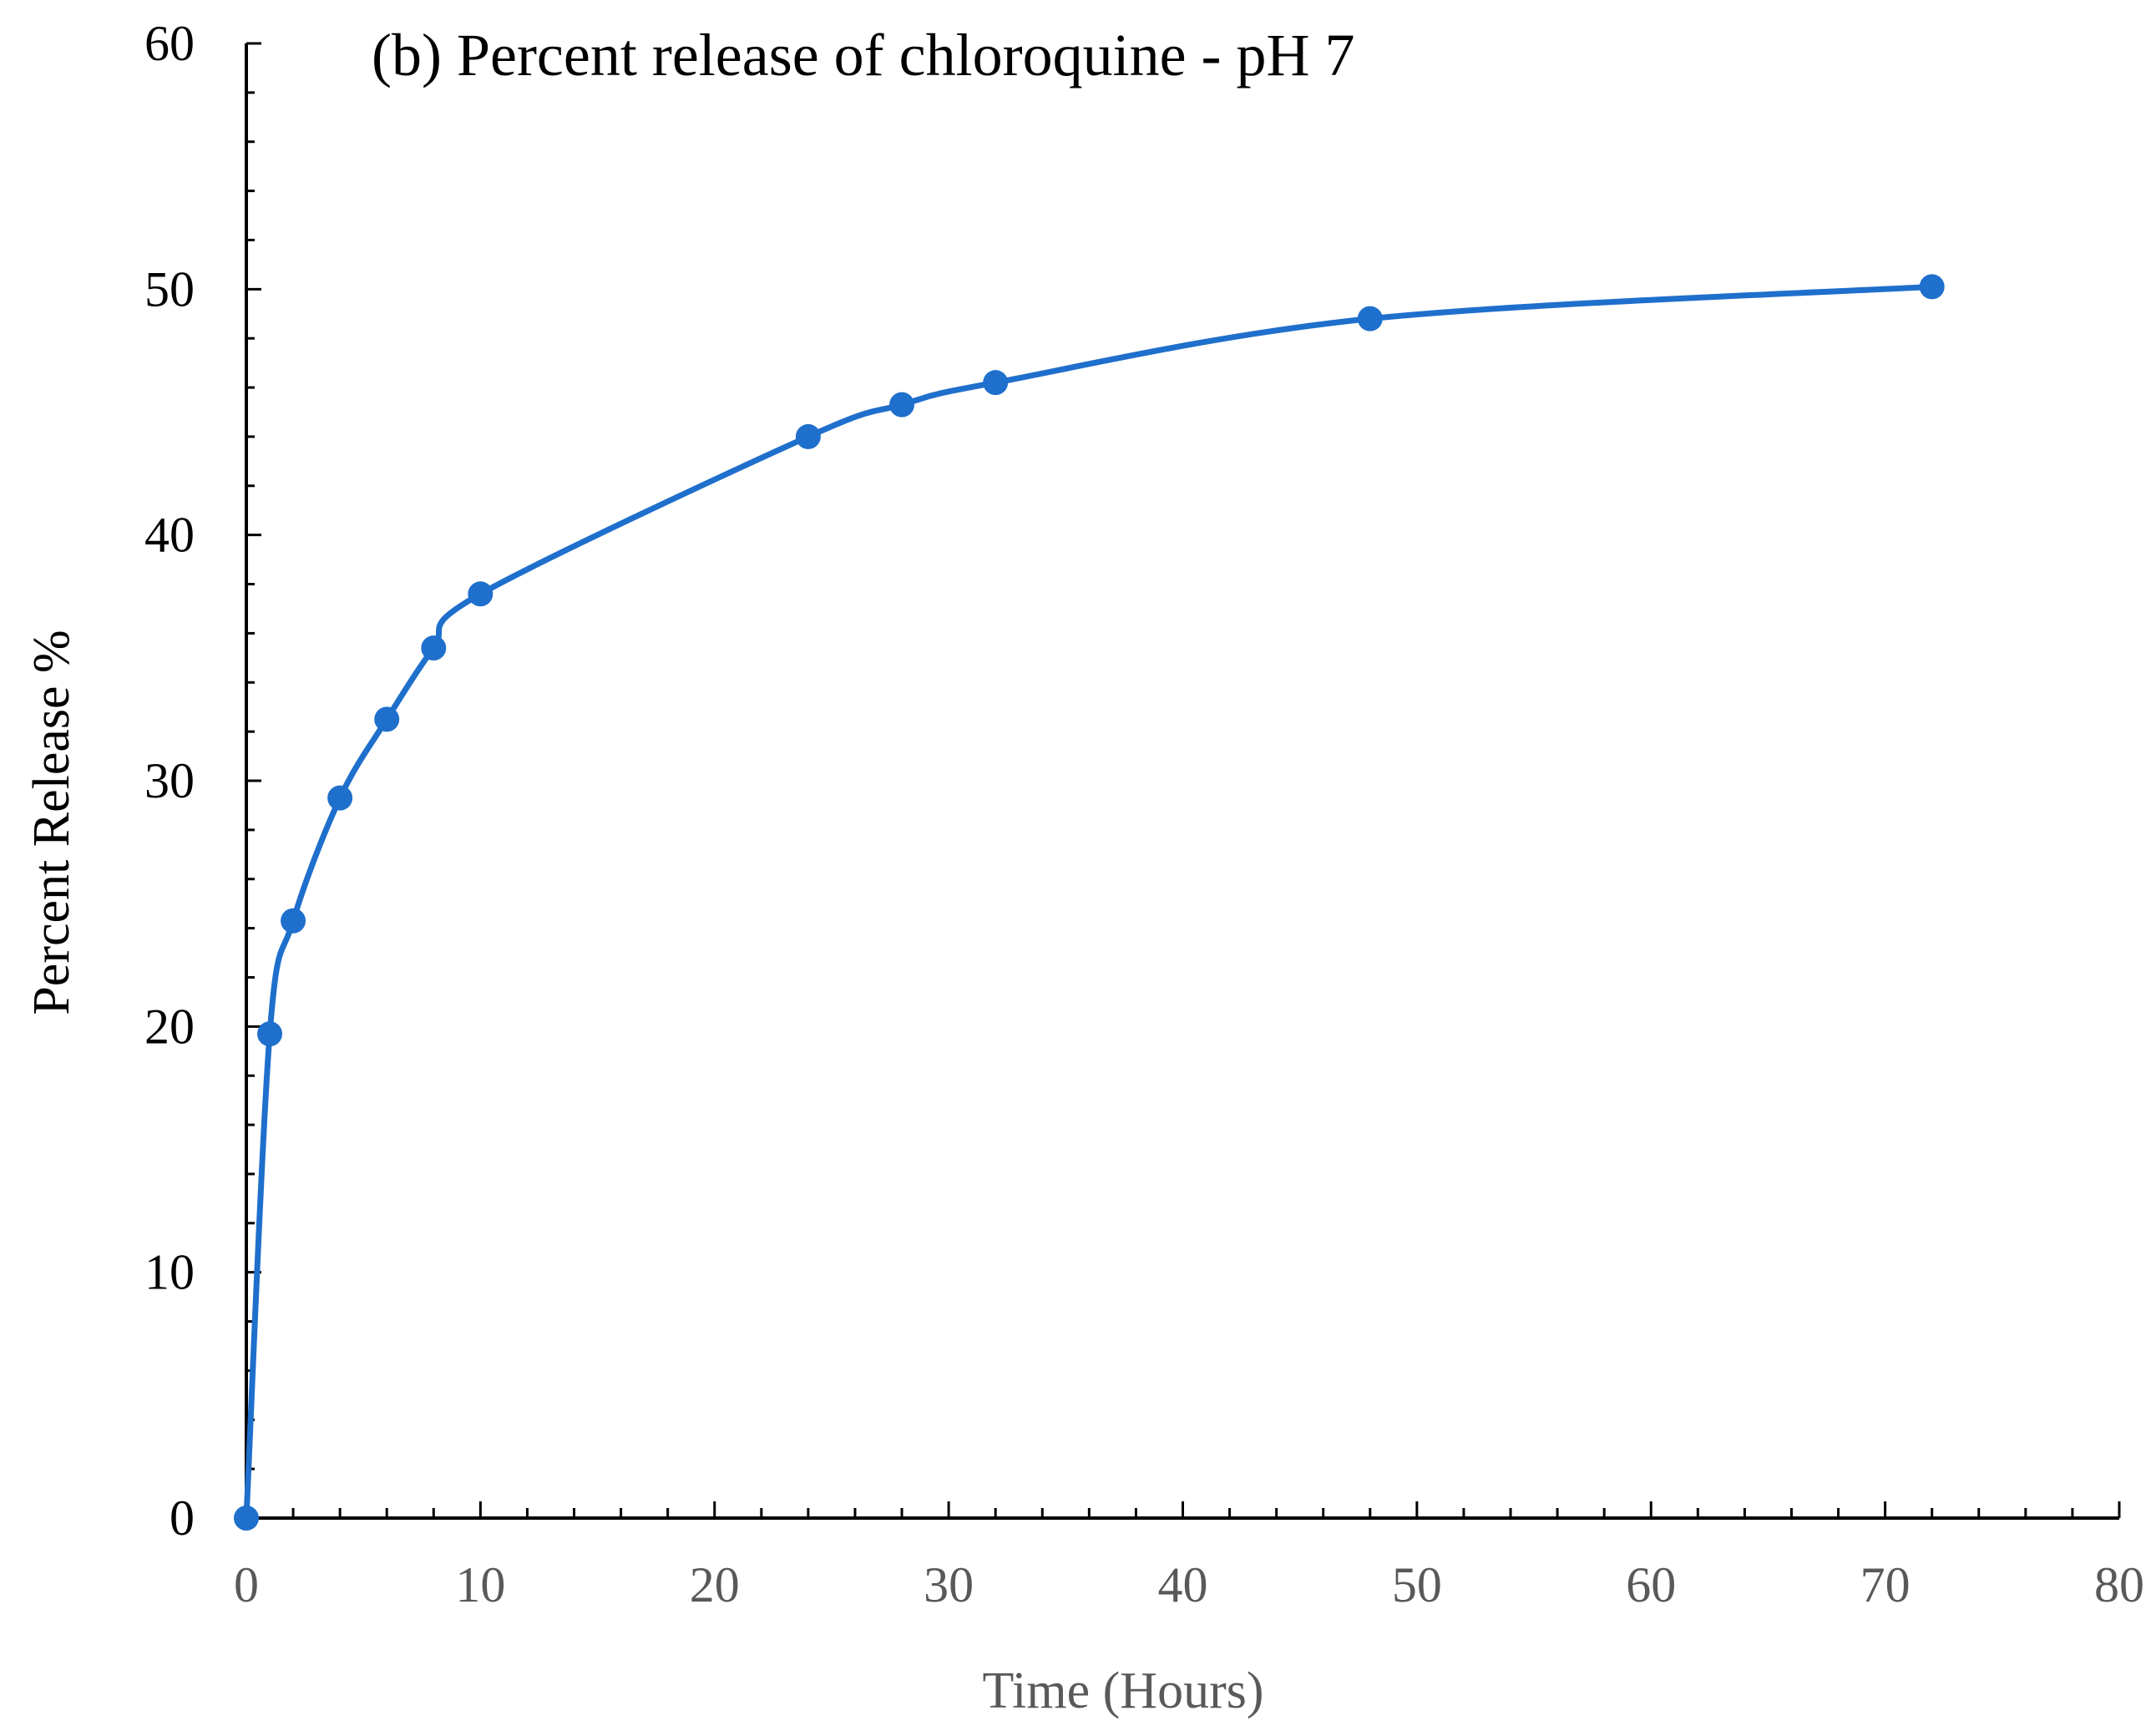  Describe the element at coordinates (1189, 1557) in the screenshot. I see `x-ticks: 0 10 20 30 40 50 60 70 80` at that location.